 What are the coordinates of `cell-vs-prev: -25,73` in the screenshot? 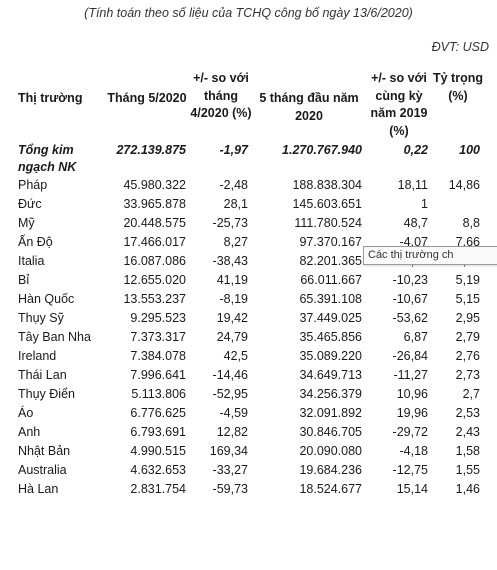 It's located at (230, 223).